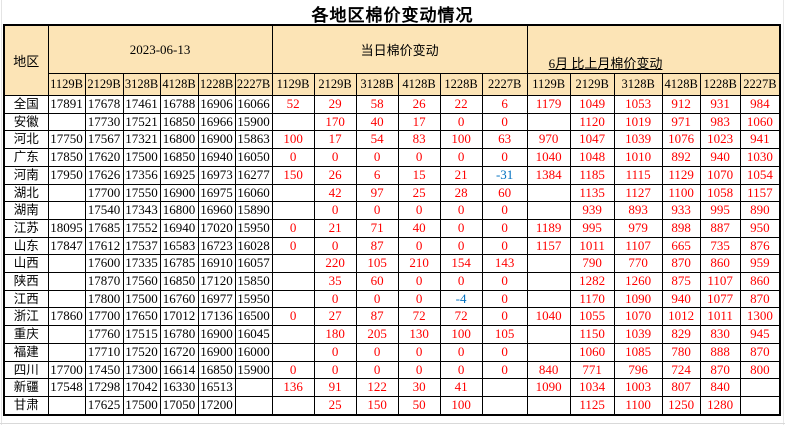 This screenshot has height=425, width=785. I want to click on price-cell: 29, so click(335, 104).